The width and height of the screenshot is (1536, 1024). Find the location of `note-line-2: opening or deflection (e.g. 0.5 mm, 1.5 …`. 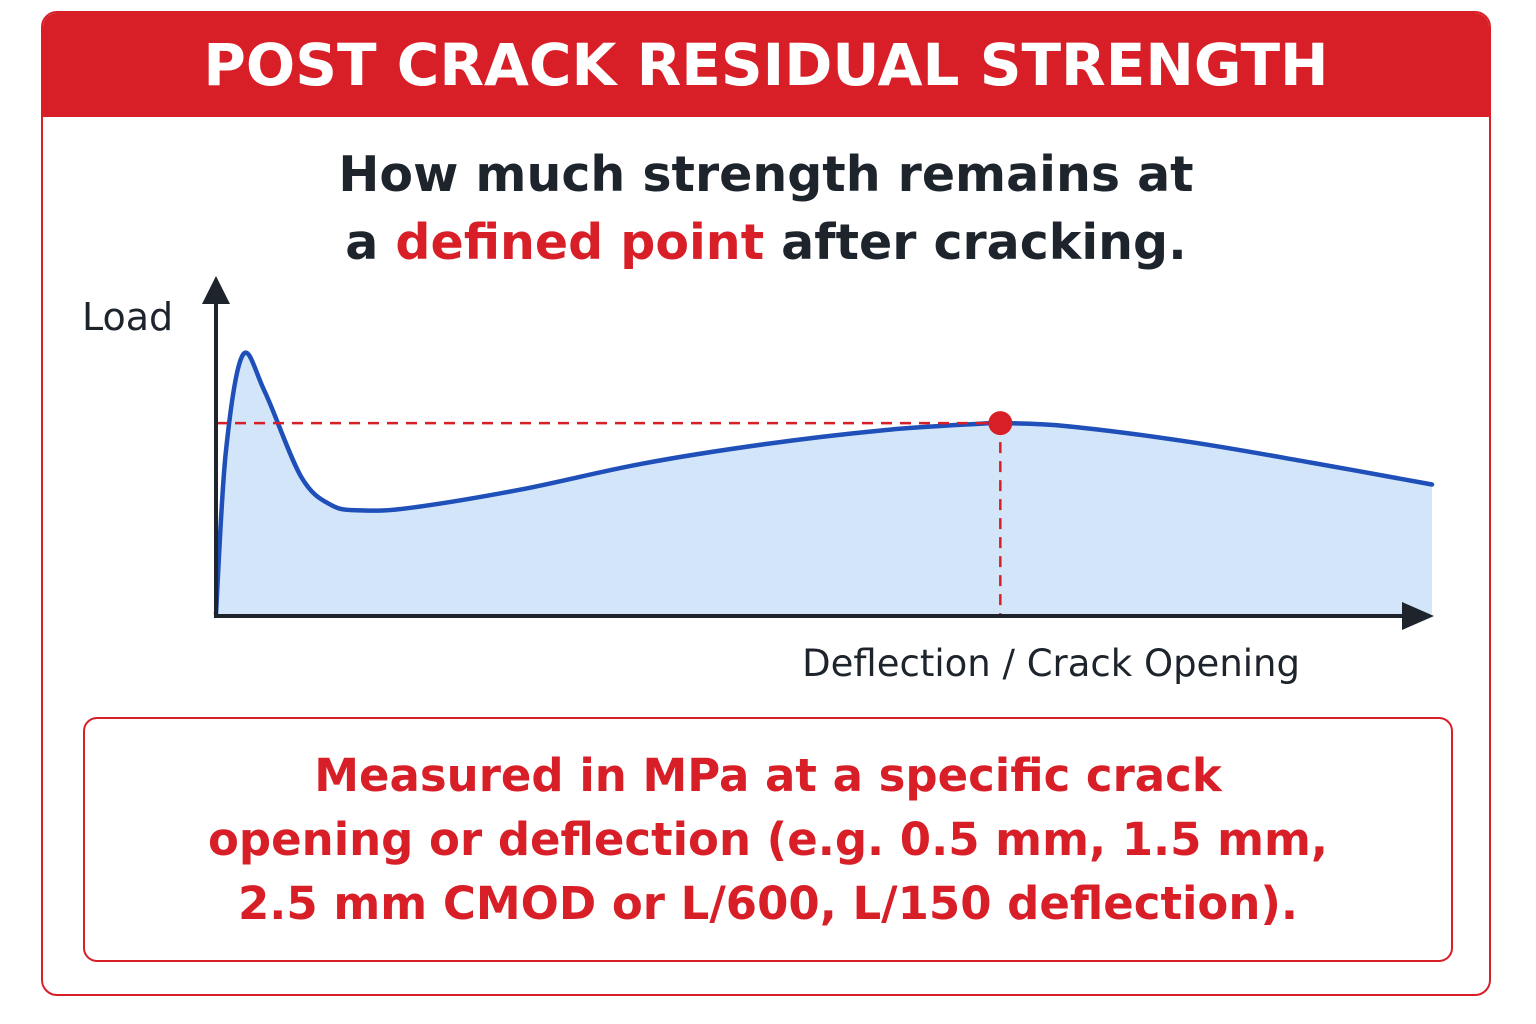

note-line-2: opening or deflection (e.g. 0.5 mm, 1.5 … is located at coordinates (768, 839).